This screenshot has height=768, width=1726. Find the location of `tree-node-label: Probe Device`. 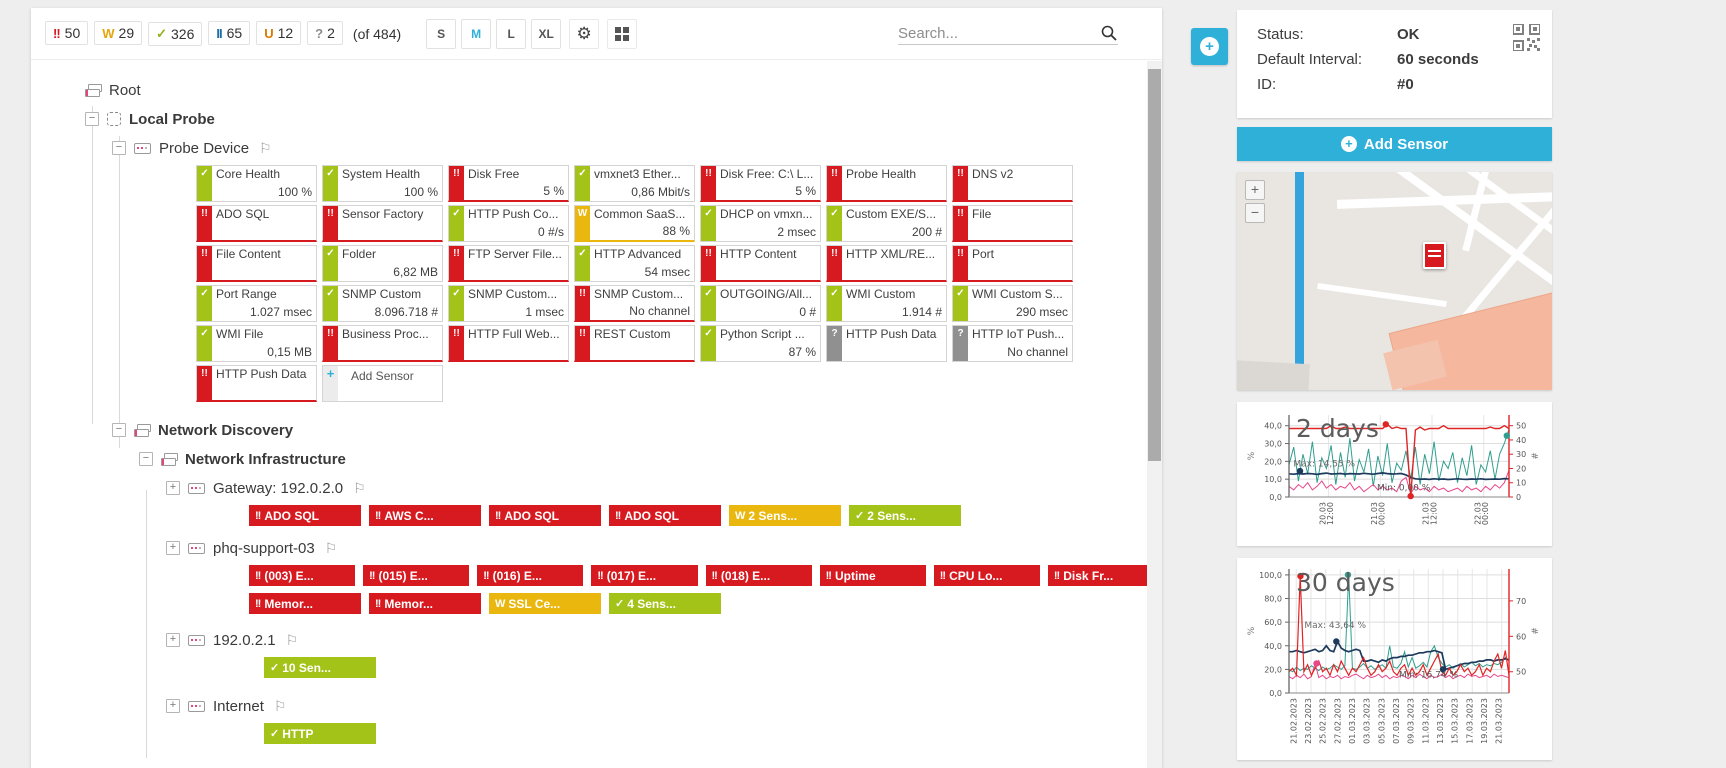

tree-node-label: Probe Device is located at coordinates (204, 148).